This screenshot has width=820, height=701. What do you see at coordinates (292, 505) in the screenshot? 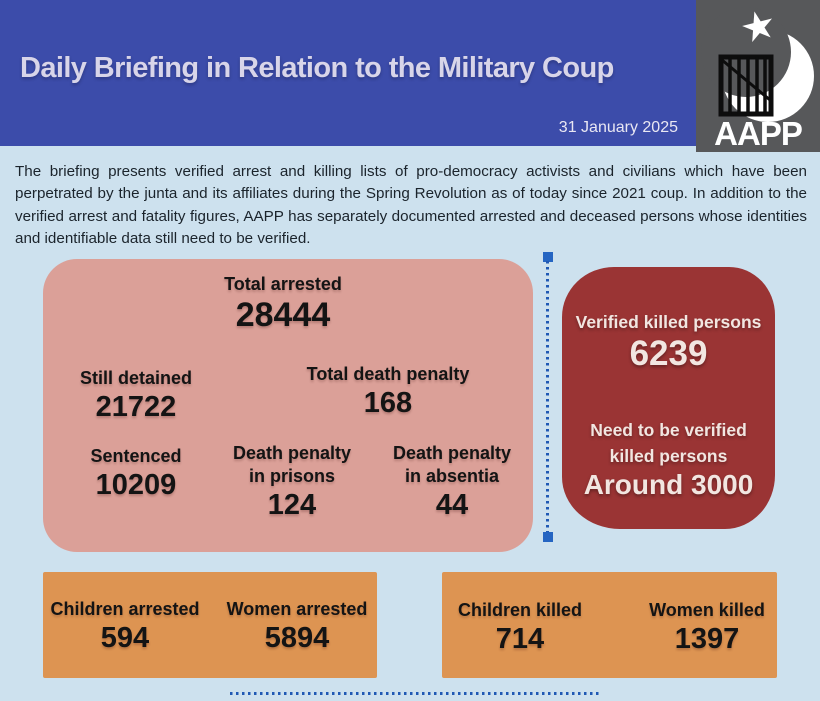
I see `stat-value: 124` at bounding box center [292, 505].